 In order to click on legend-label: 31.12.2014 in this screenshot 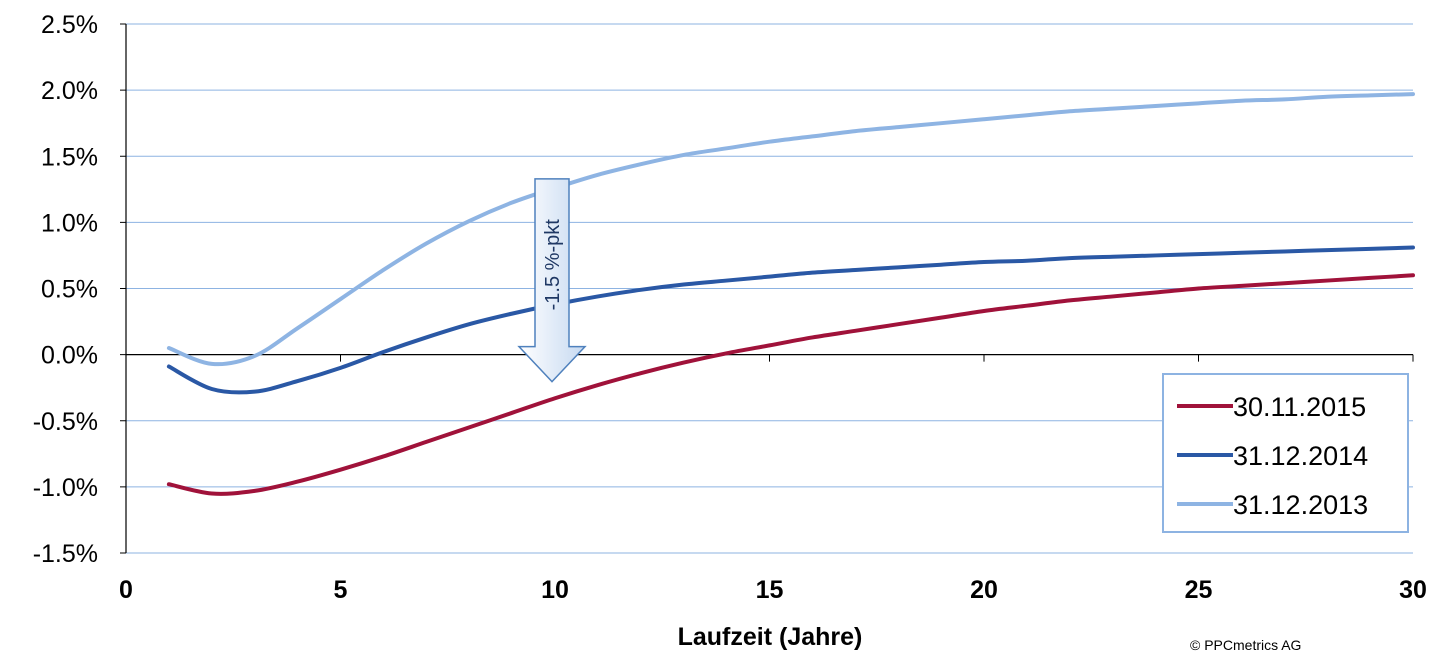, I will do `click(1300, 456)`.